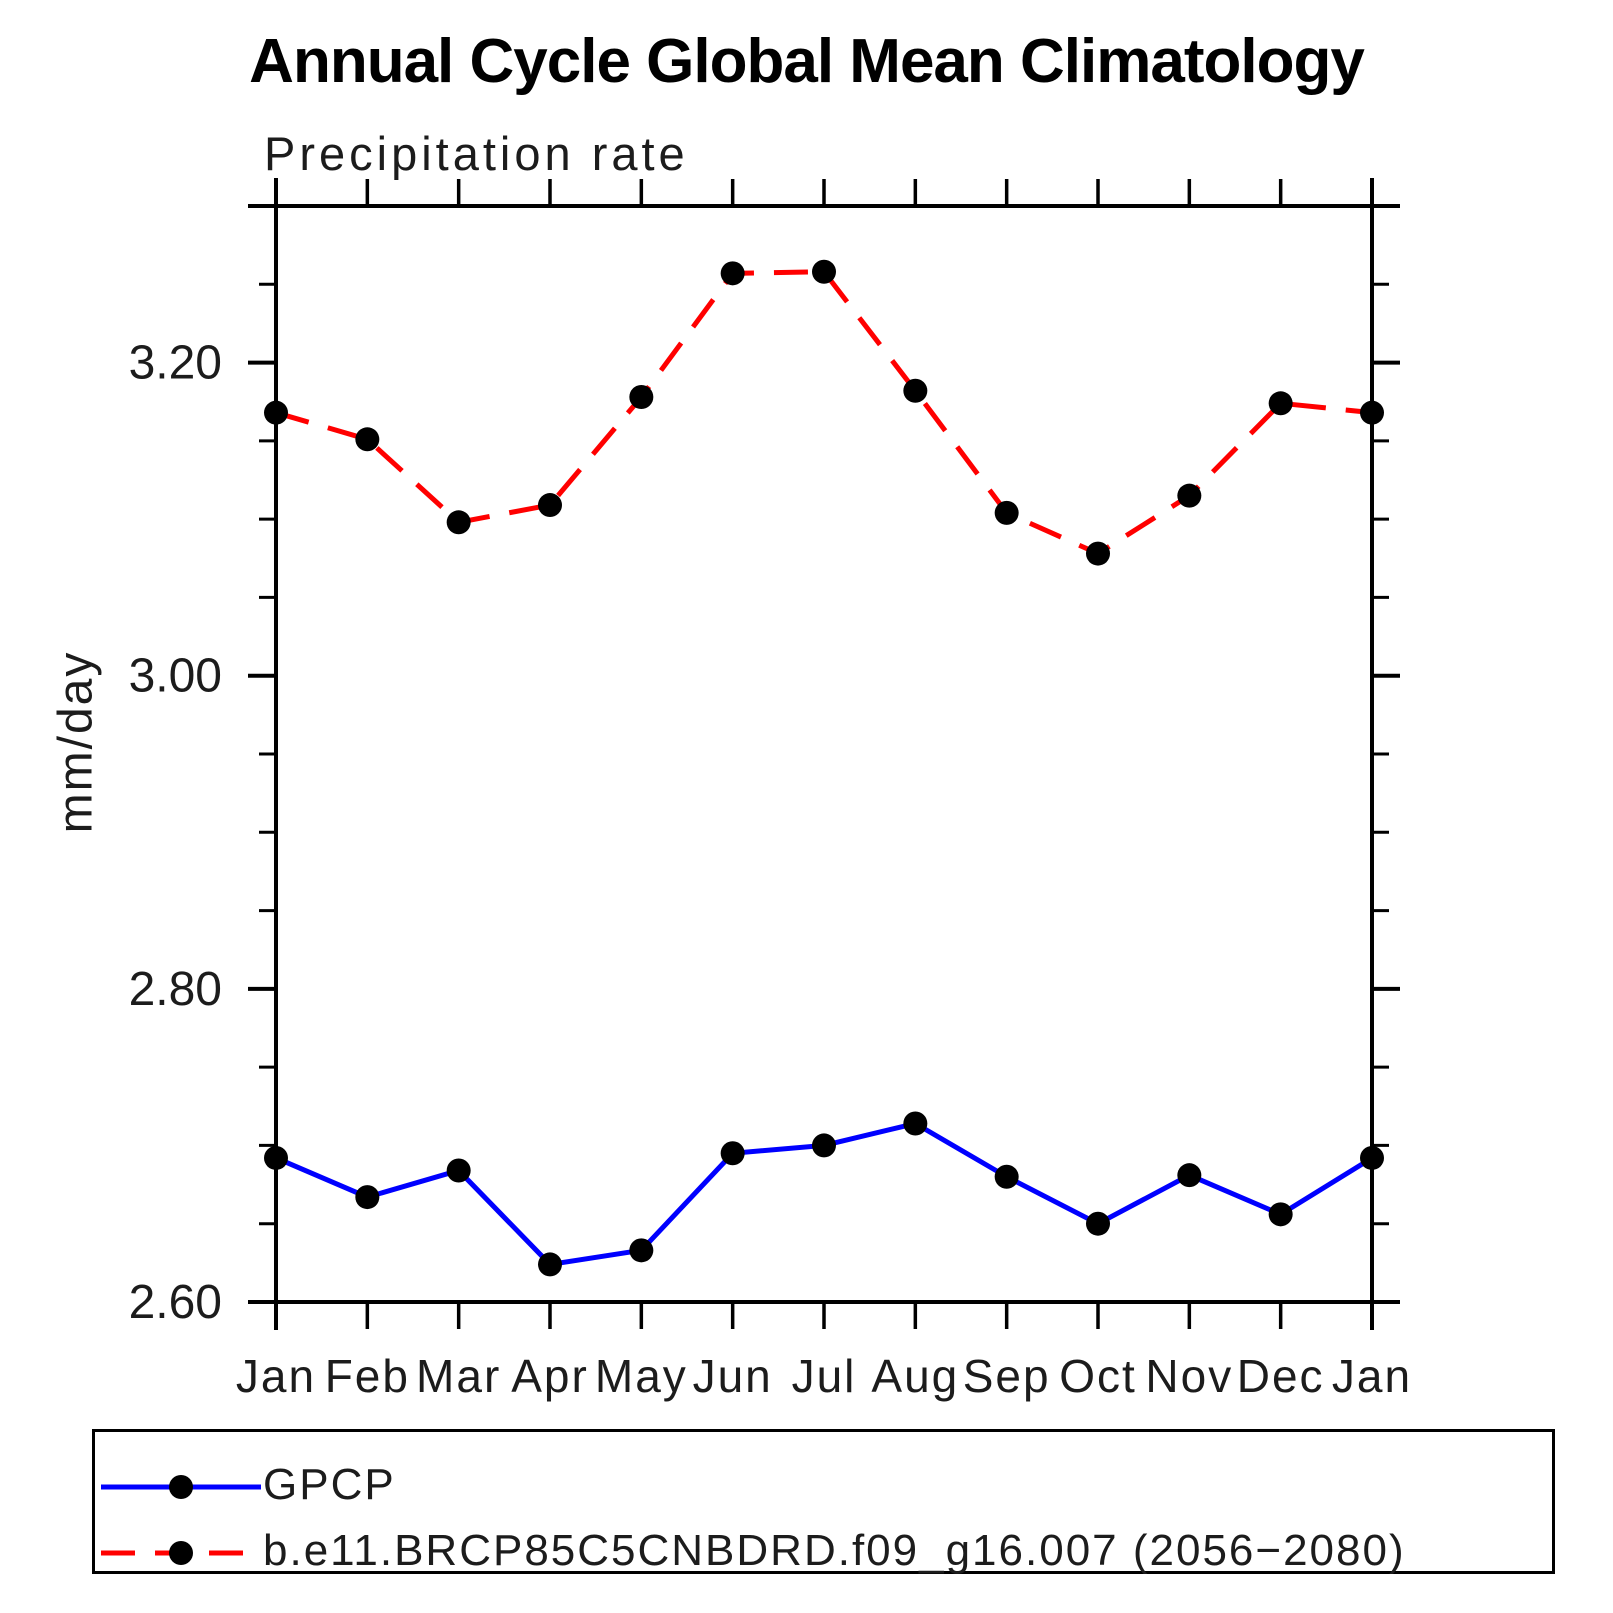 This screenshot has height=1613, width=1613. I want to click on x-tick-label: Mar, so click(458, 1376).